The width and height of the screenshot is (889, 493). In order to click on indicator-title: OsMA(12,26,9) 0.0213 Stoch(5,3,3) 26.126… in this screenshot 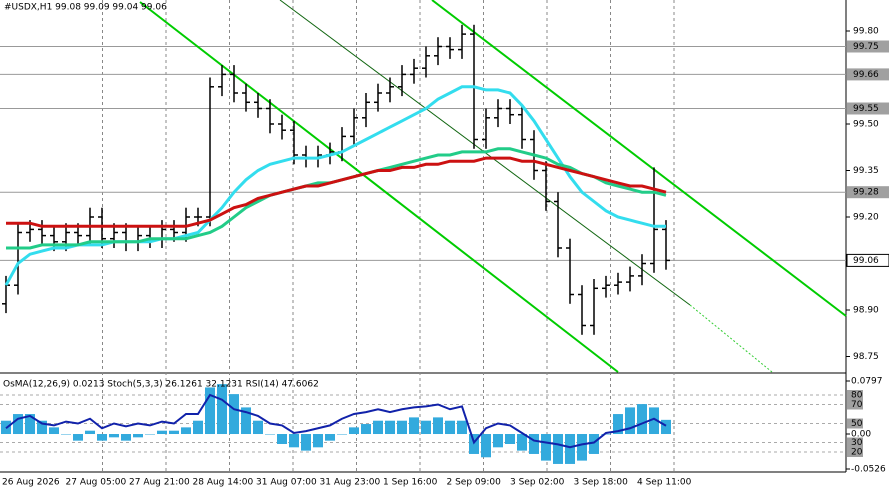, I will do `click(161, 385)`.